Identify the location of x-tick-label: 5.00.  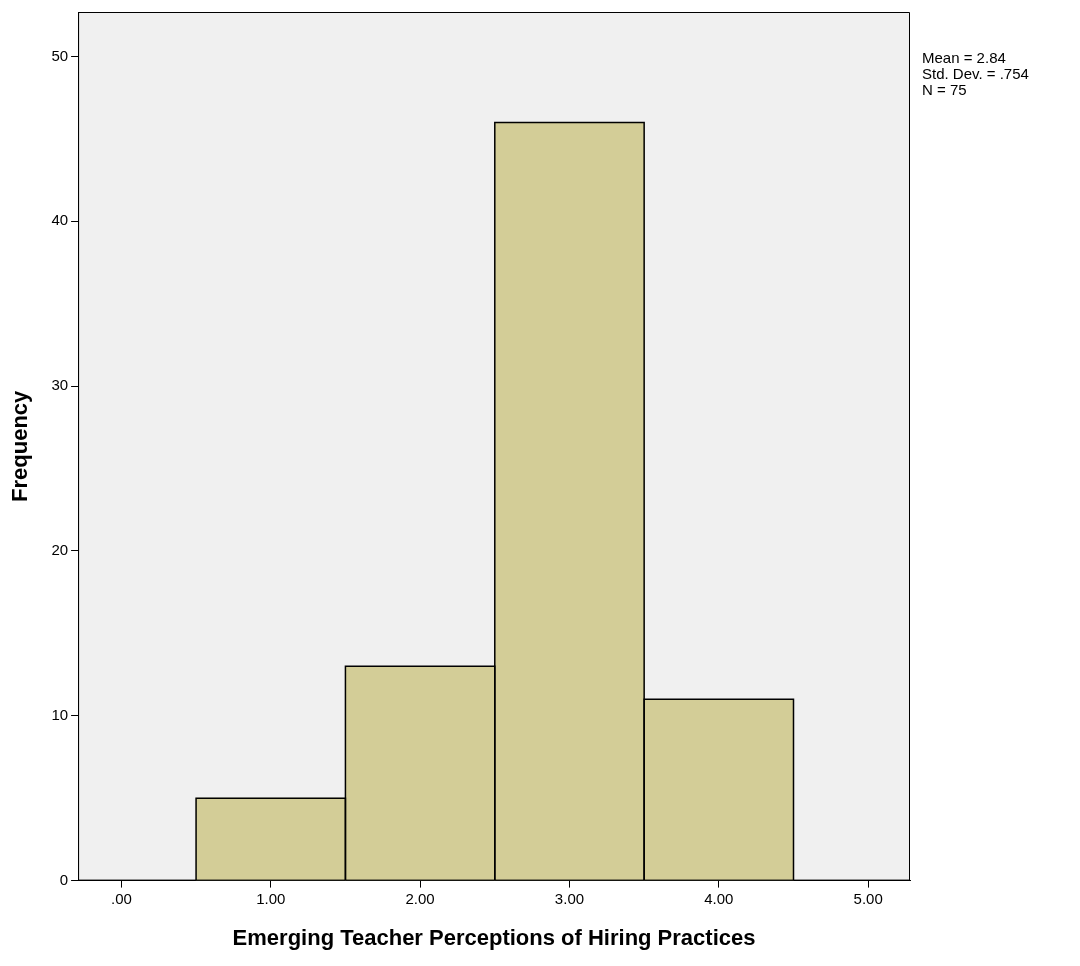
(868, 898).